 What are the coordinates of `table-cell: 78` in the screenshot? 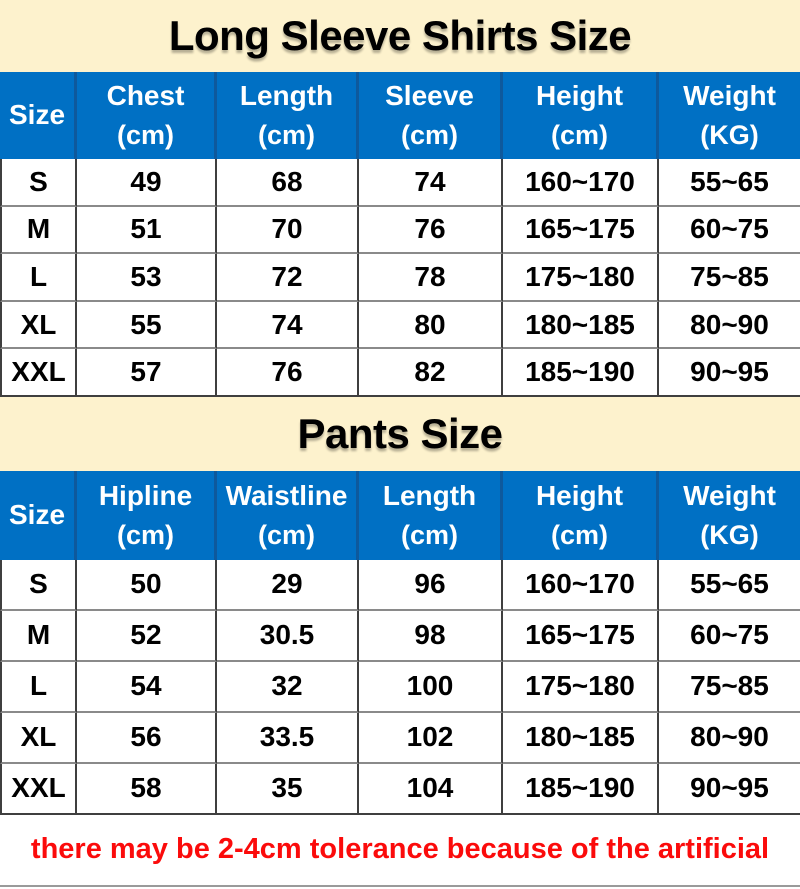 It's located at (431, 278).